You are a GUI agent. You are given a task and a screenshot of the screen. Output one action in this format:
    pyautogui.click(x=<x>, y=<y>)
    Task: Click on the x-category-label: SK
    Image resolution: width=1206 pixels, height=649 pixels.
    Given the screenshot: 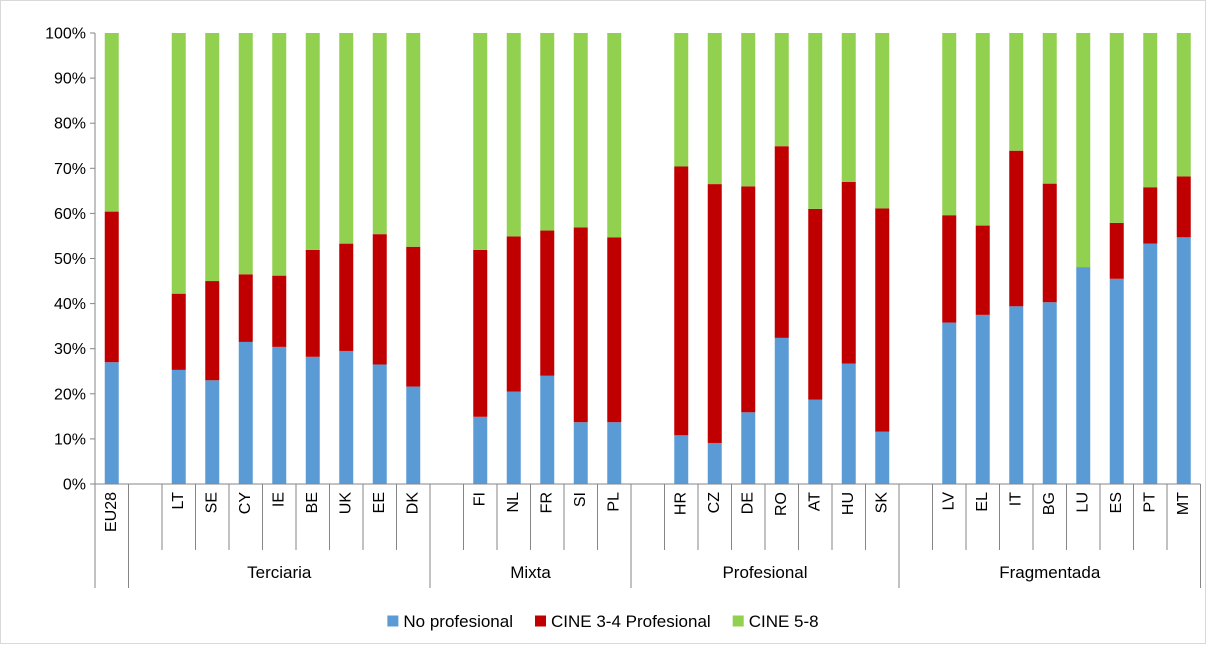 What is the action you would take?
    pyautogui.click(x=881, y=503)
    